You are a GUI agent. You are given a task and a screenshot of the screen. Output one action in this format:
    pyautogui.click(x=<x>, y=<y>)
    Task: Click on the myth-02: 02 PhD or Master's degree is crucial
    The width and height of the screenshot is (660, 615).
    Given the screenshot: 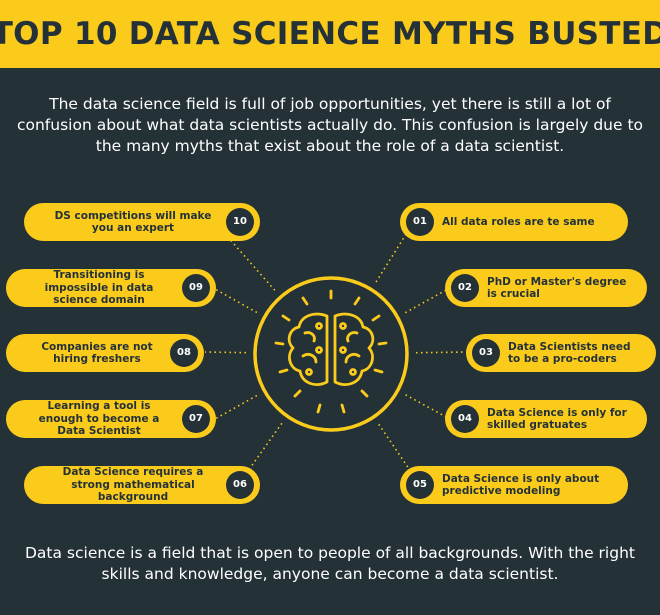 What is the action you would take?
    pyautogui.click(x=546, y=288)
    